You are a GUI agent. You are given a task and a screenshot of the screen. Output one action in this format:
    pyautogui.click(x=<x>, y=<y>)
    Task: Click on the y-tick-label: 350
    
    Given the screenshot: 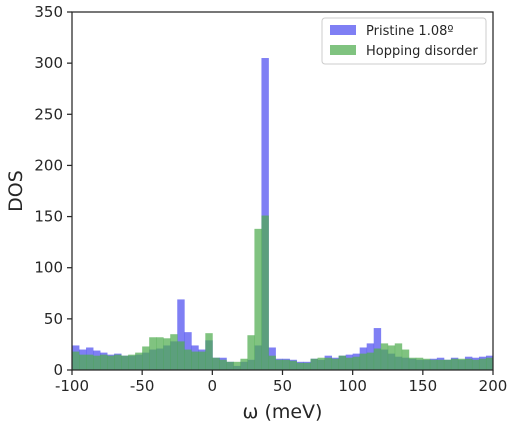 What is the action you would take?
    pyautogui.click(x=48, y=12)
    